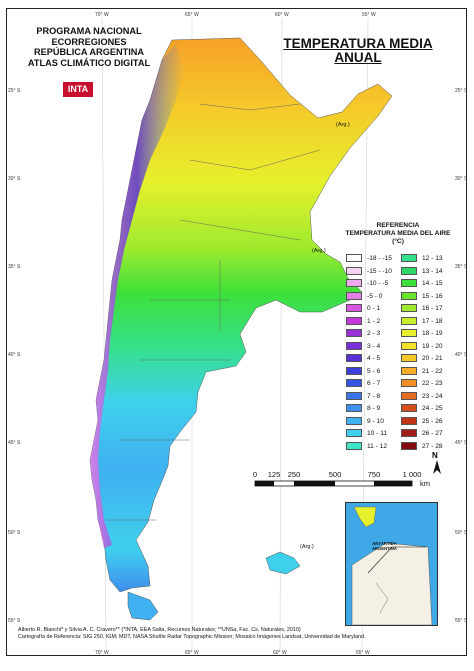 The height and width of the screenshot is (671, 474). Describe the element at coordinates (374, 383) in the screenshot. I see `legend-label: 6 - 7` at that location.